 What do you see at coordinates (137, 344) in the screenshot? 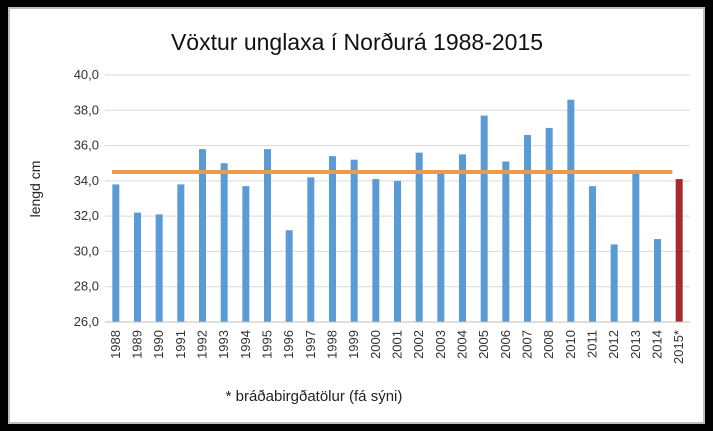
I see `x-tick-label: 1989` at bounding box center [137, 344].